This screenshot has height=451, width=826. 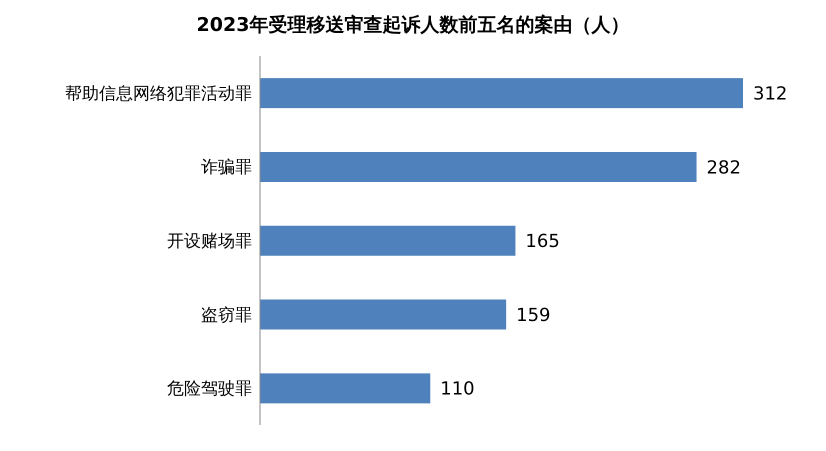 What do you see at coordinates (209, 242) in the screenshot?
I see `y-tick-label: 开设赌场罪` at bounding box center [209, 242].